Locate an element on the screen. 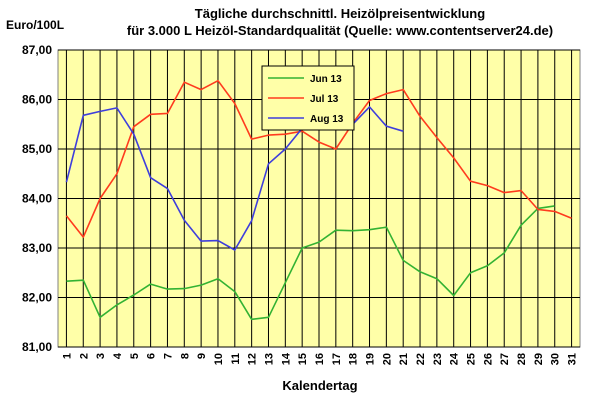  x-tick-label: 31 is located at coordinates (573, 359).